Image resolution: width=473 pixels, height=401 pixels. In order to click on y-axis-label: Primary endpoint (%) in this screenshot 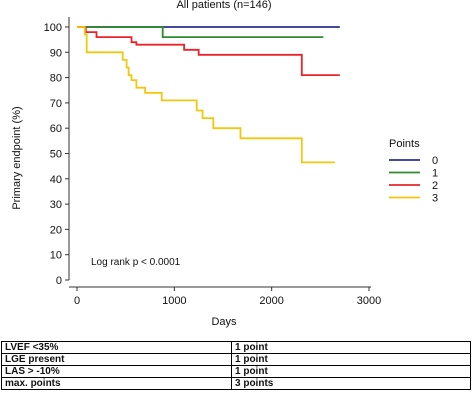, I will do `click(17, 157)`.